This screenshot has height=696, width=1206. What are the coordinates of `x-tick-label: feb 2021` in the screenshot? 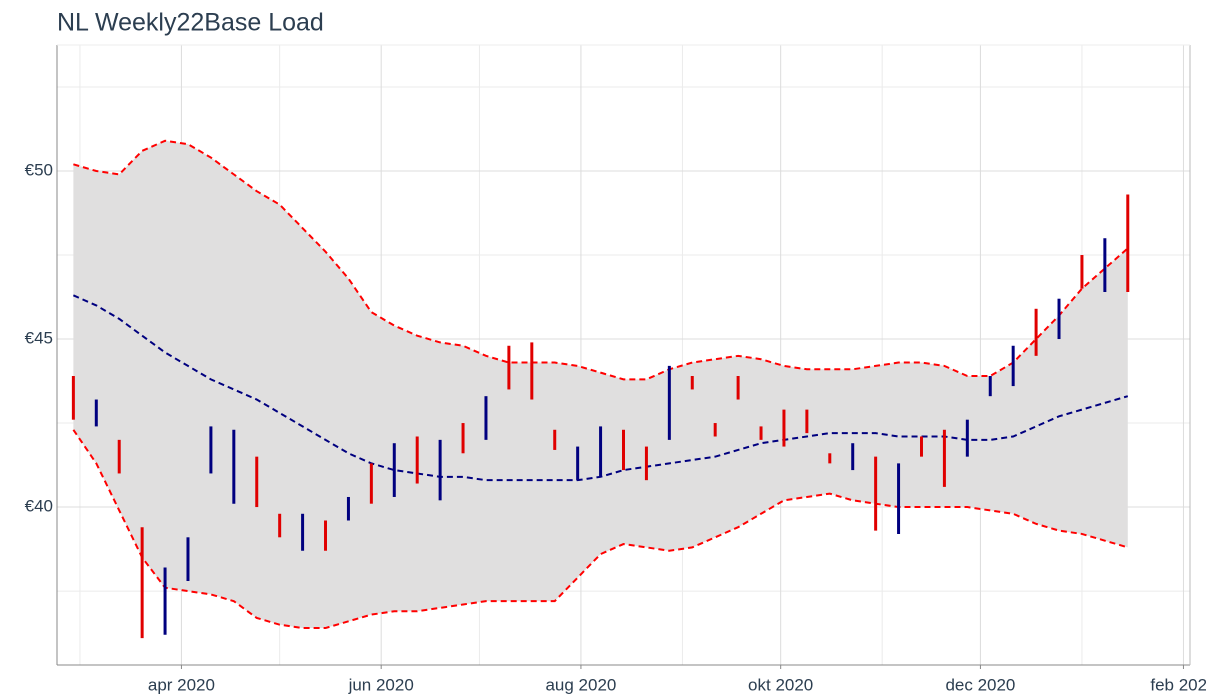 It's located at (1178, 684).